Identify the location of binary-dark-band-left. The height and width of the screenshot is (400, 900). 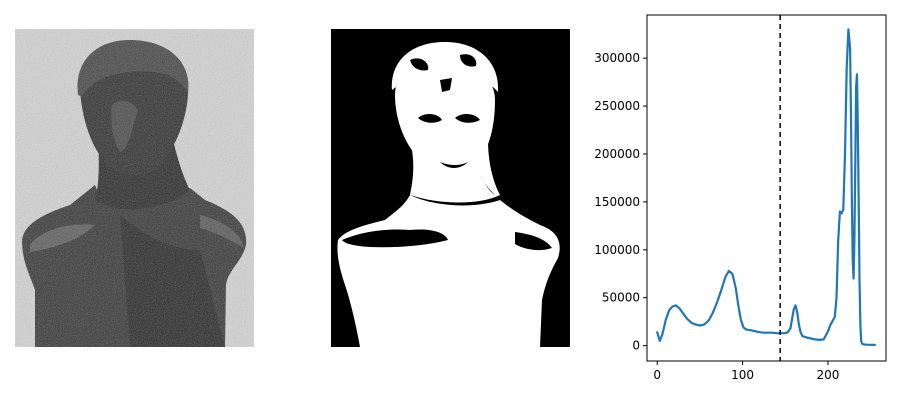
(395, 238).